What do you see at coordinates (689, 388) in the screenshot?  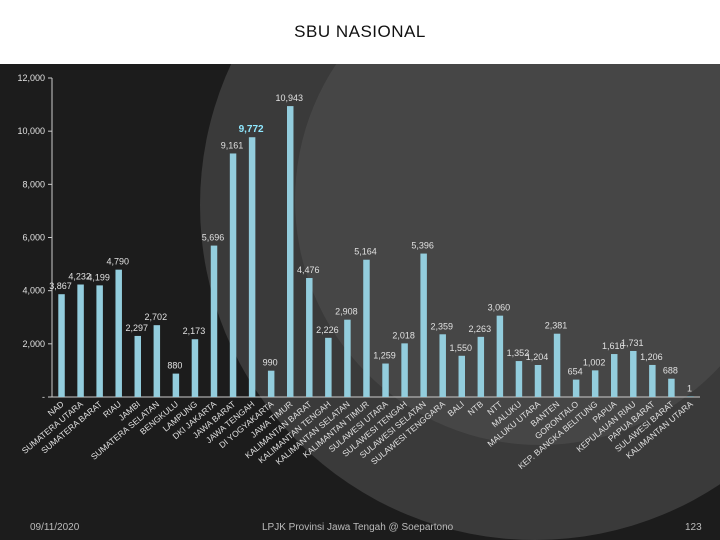 I see `data-label: 1` at bounding box center [689, 388].